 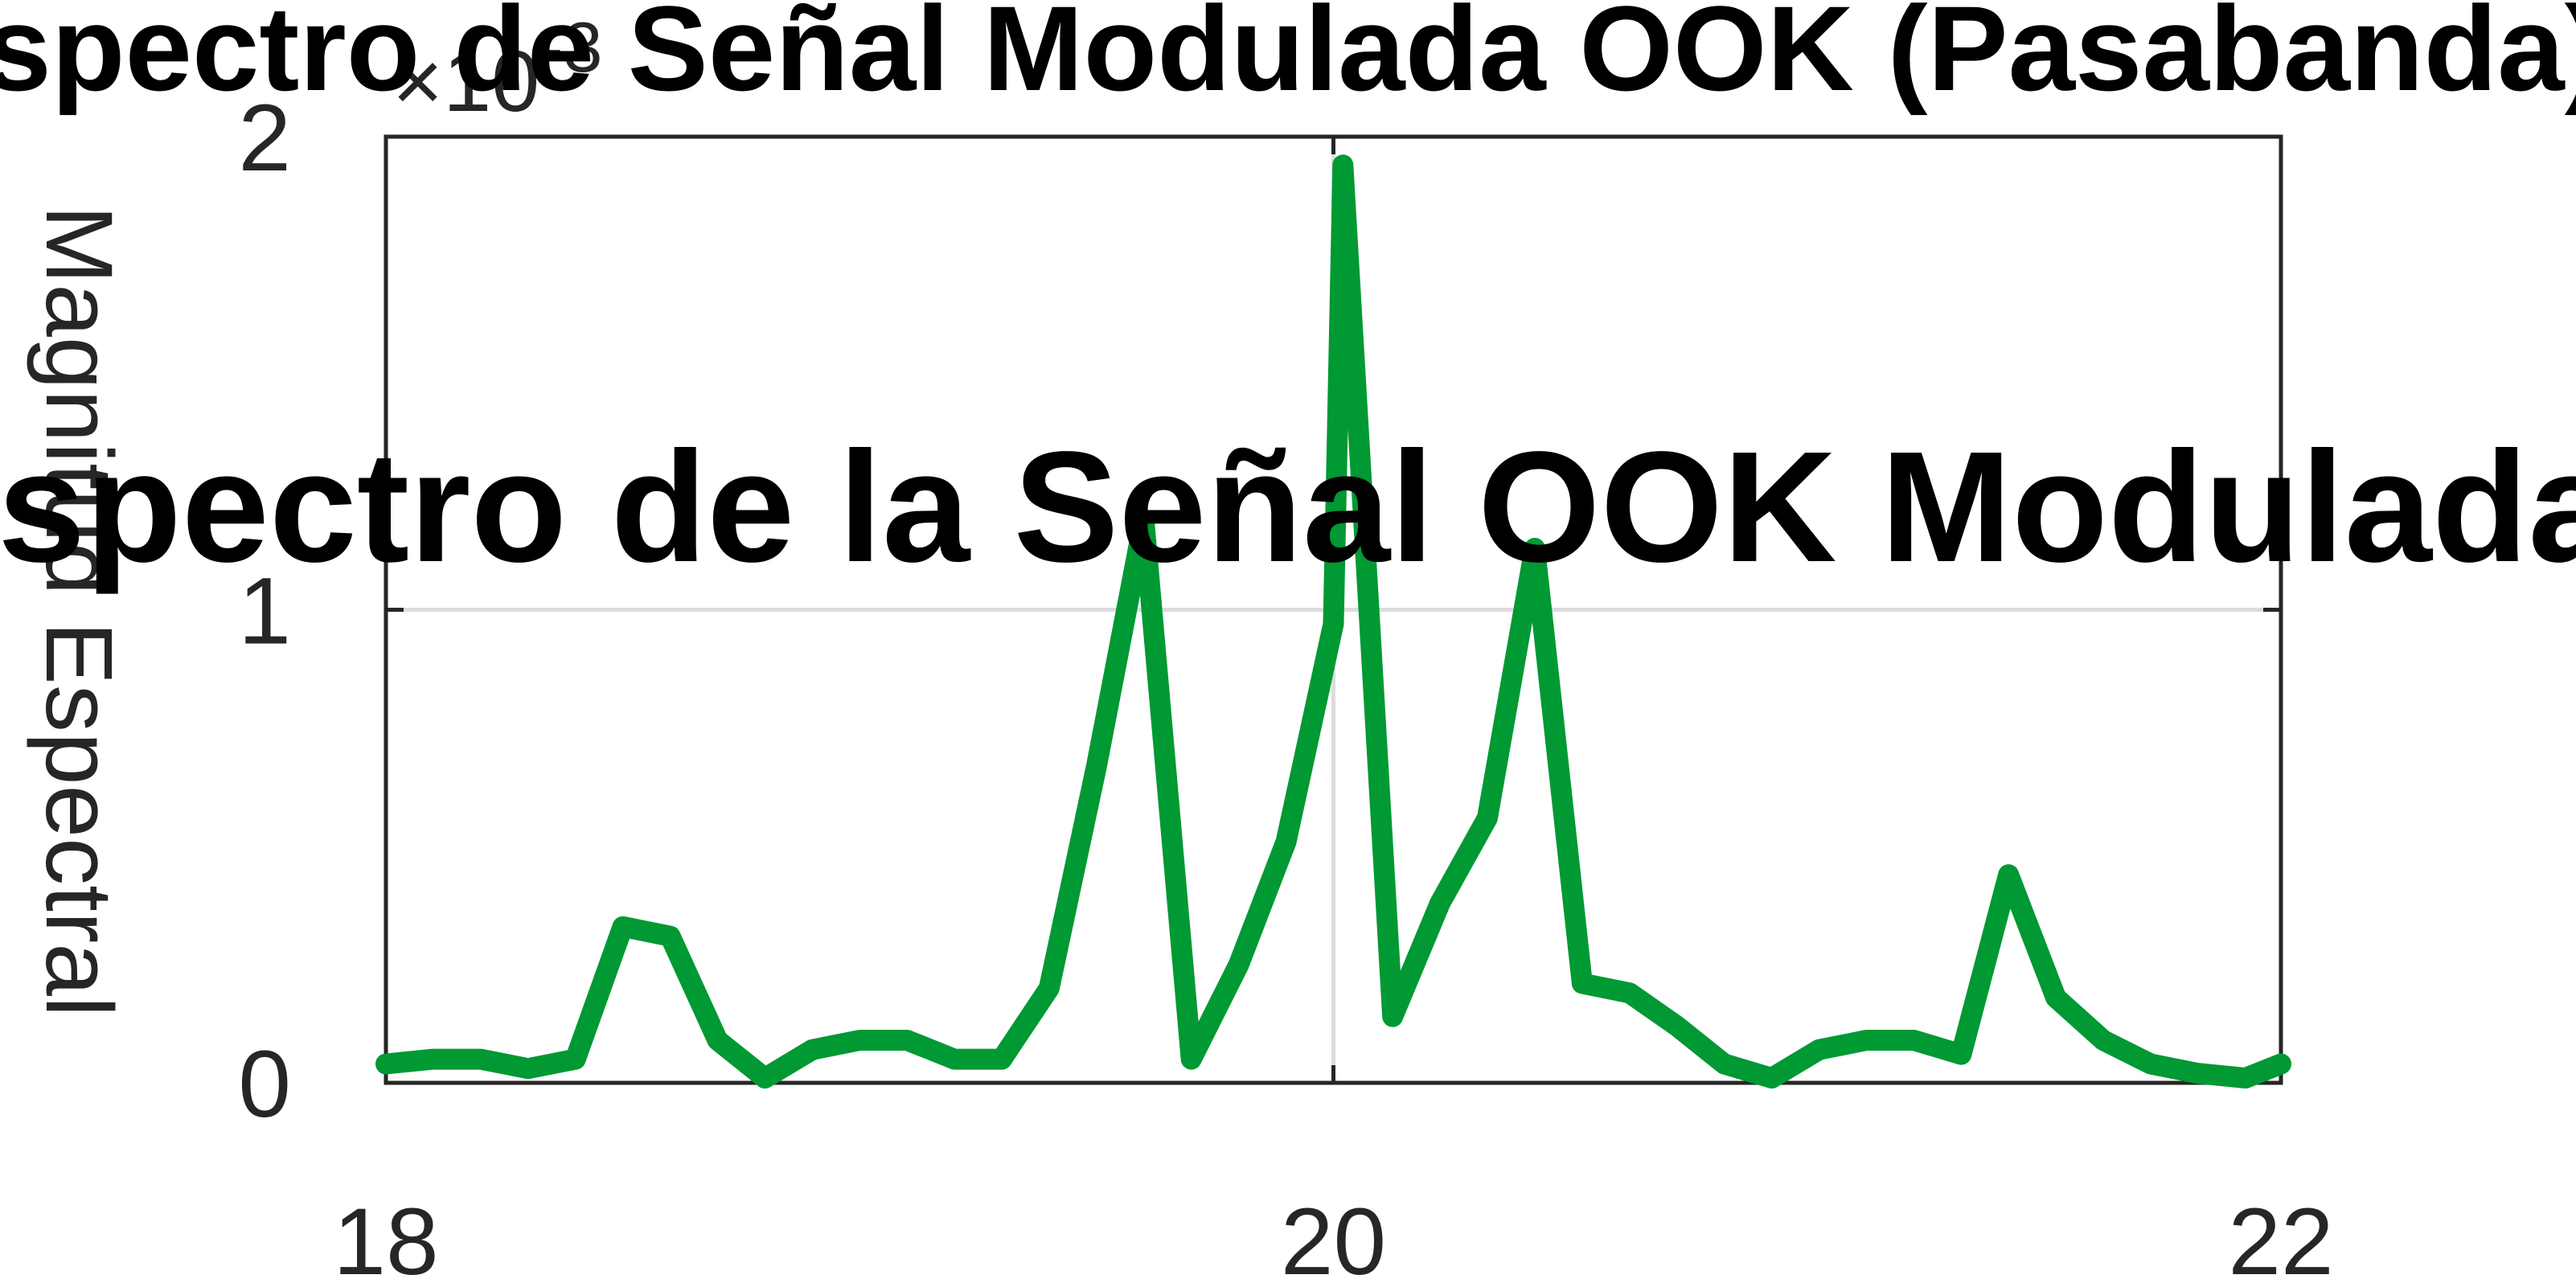 I want to click on y-exponent-base: ×10, so click(x=466, y=81).